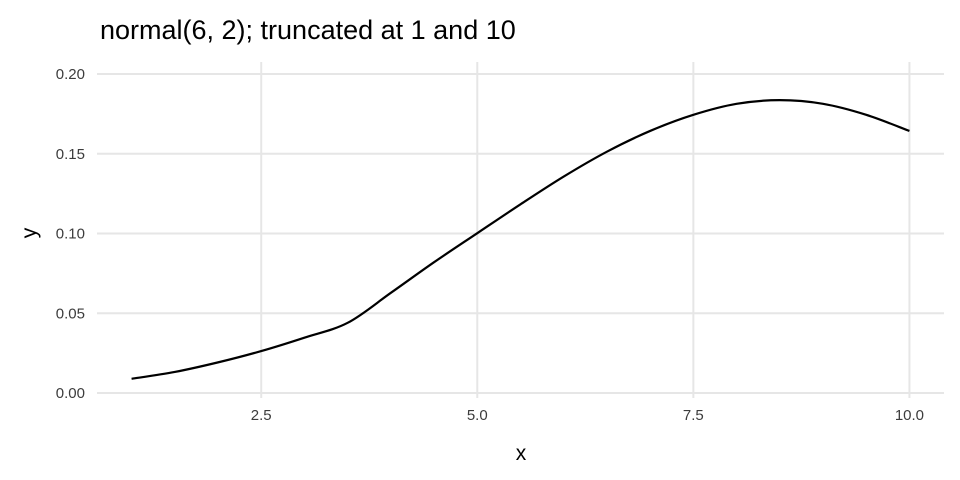  What do you see at coordinates (70, 393) in the screenshot?
I see `y-tick-label: 0.00` at bounding box center [70, 393].